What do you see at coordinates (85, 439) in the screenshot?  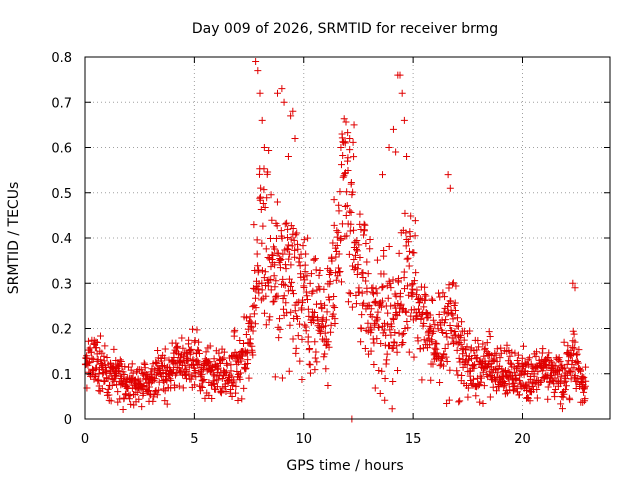 I see `x-tick-label: 0` at bounding box center [85, 439].